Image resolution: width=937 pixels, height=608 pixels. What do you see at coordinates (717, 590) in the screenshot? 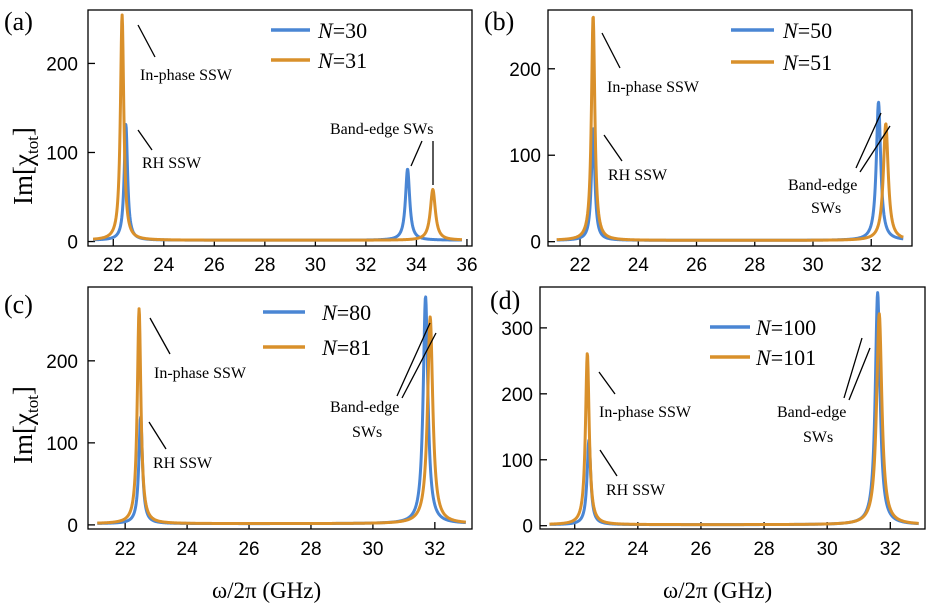
I see `x-axis-label-d: ω/2π (GHz)` at bounding box center [717, 590].